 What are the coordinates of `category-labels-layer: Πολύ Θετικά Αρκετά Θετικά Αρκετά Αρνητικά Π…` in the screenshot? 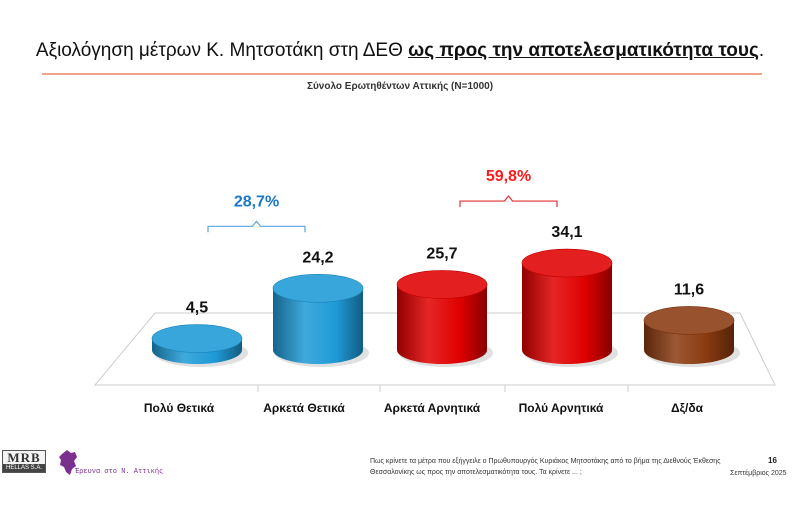 It's located at (424, 408).